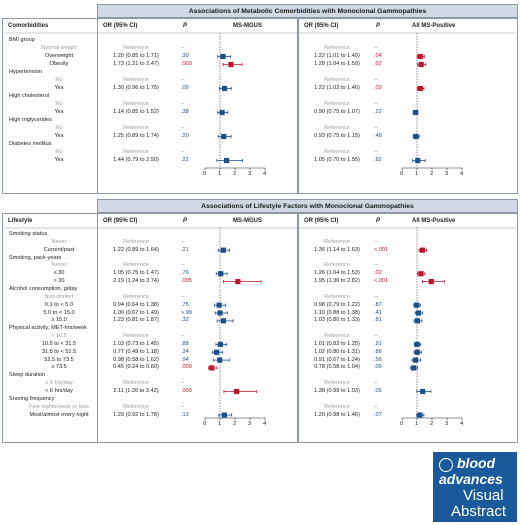  I want to click on panel2-first-col-header: Lifestyle, so click(20, 221).